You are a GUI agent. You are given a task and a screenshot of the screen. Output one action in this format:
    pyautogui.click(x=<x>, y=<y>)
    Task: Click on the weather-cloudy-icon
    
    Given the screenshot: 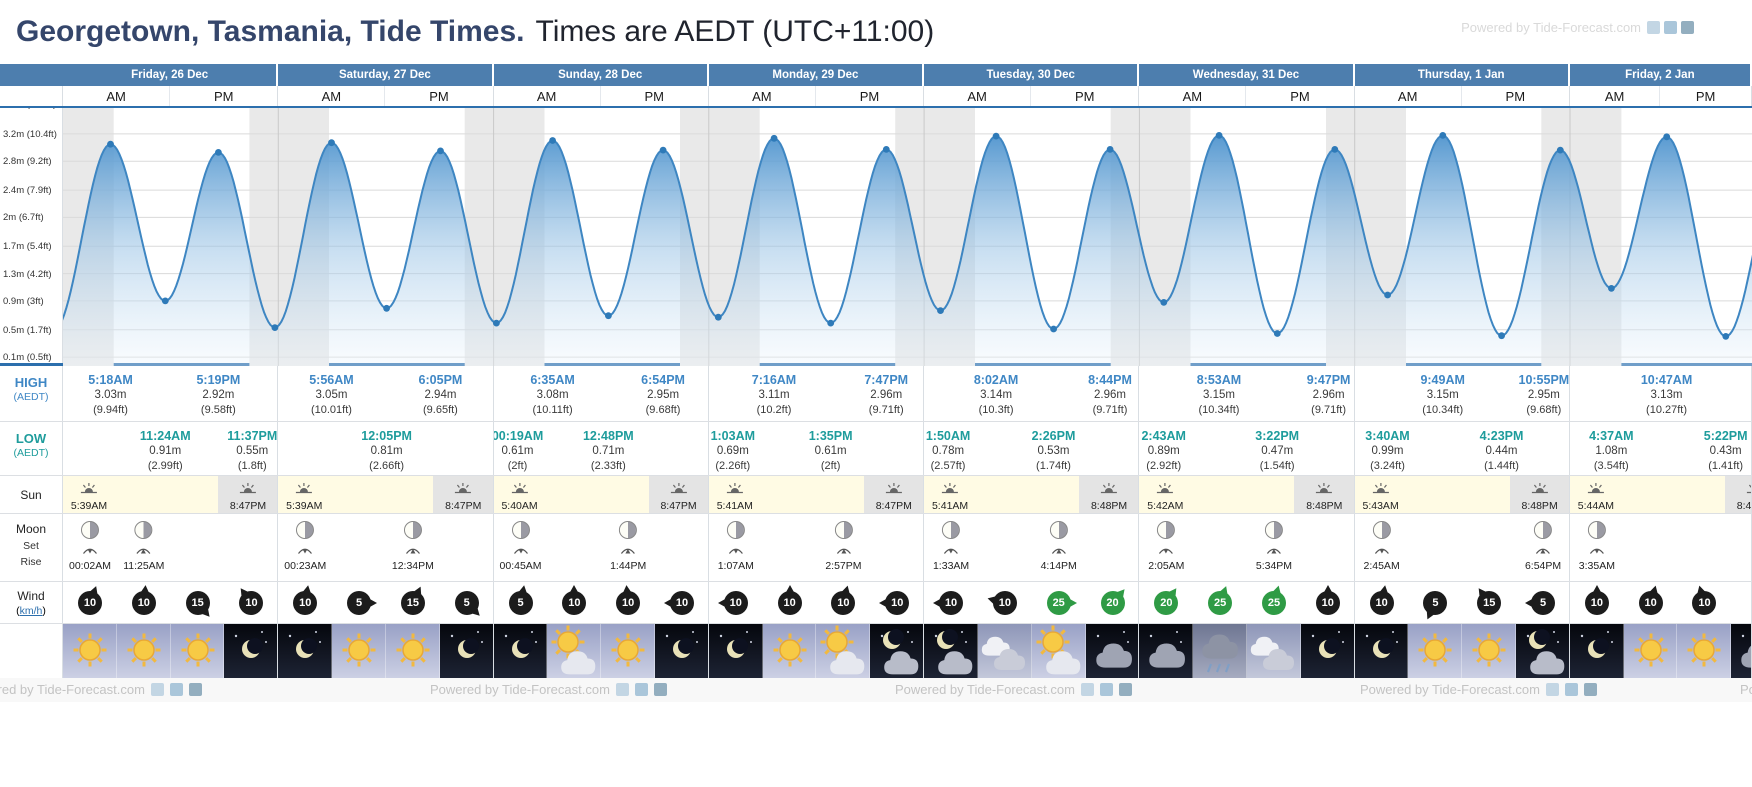 What is the action you would take?
    pyautogui.click(x=1003, y=653)
    